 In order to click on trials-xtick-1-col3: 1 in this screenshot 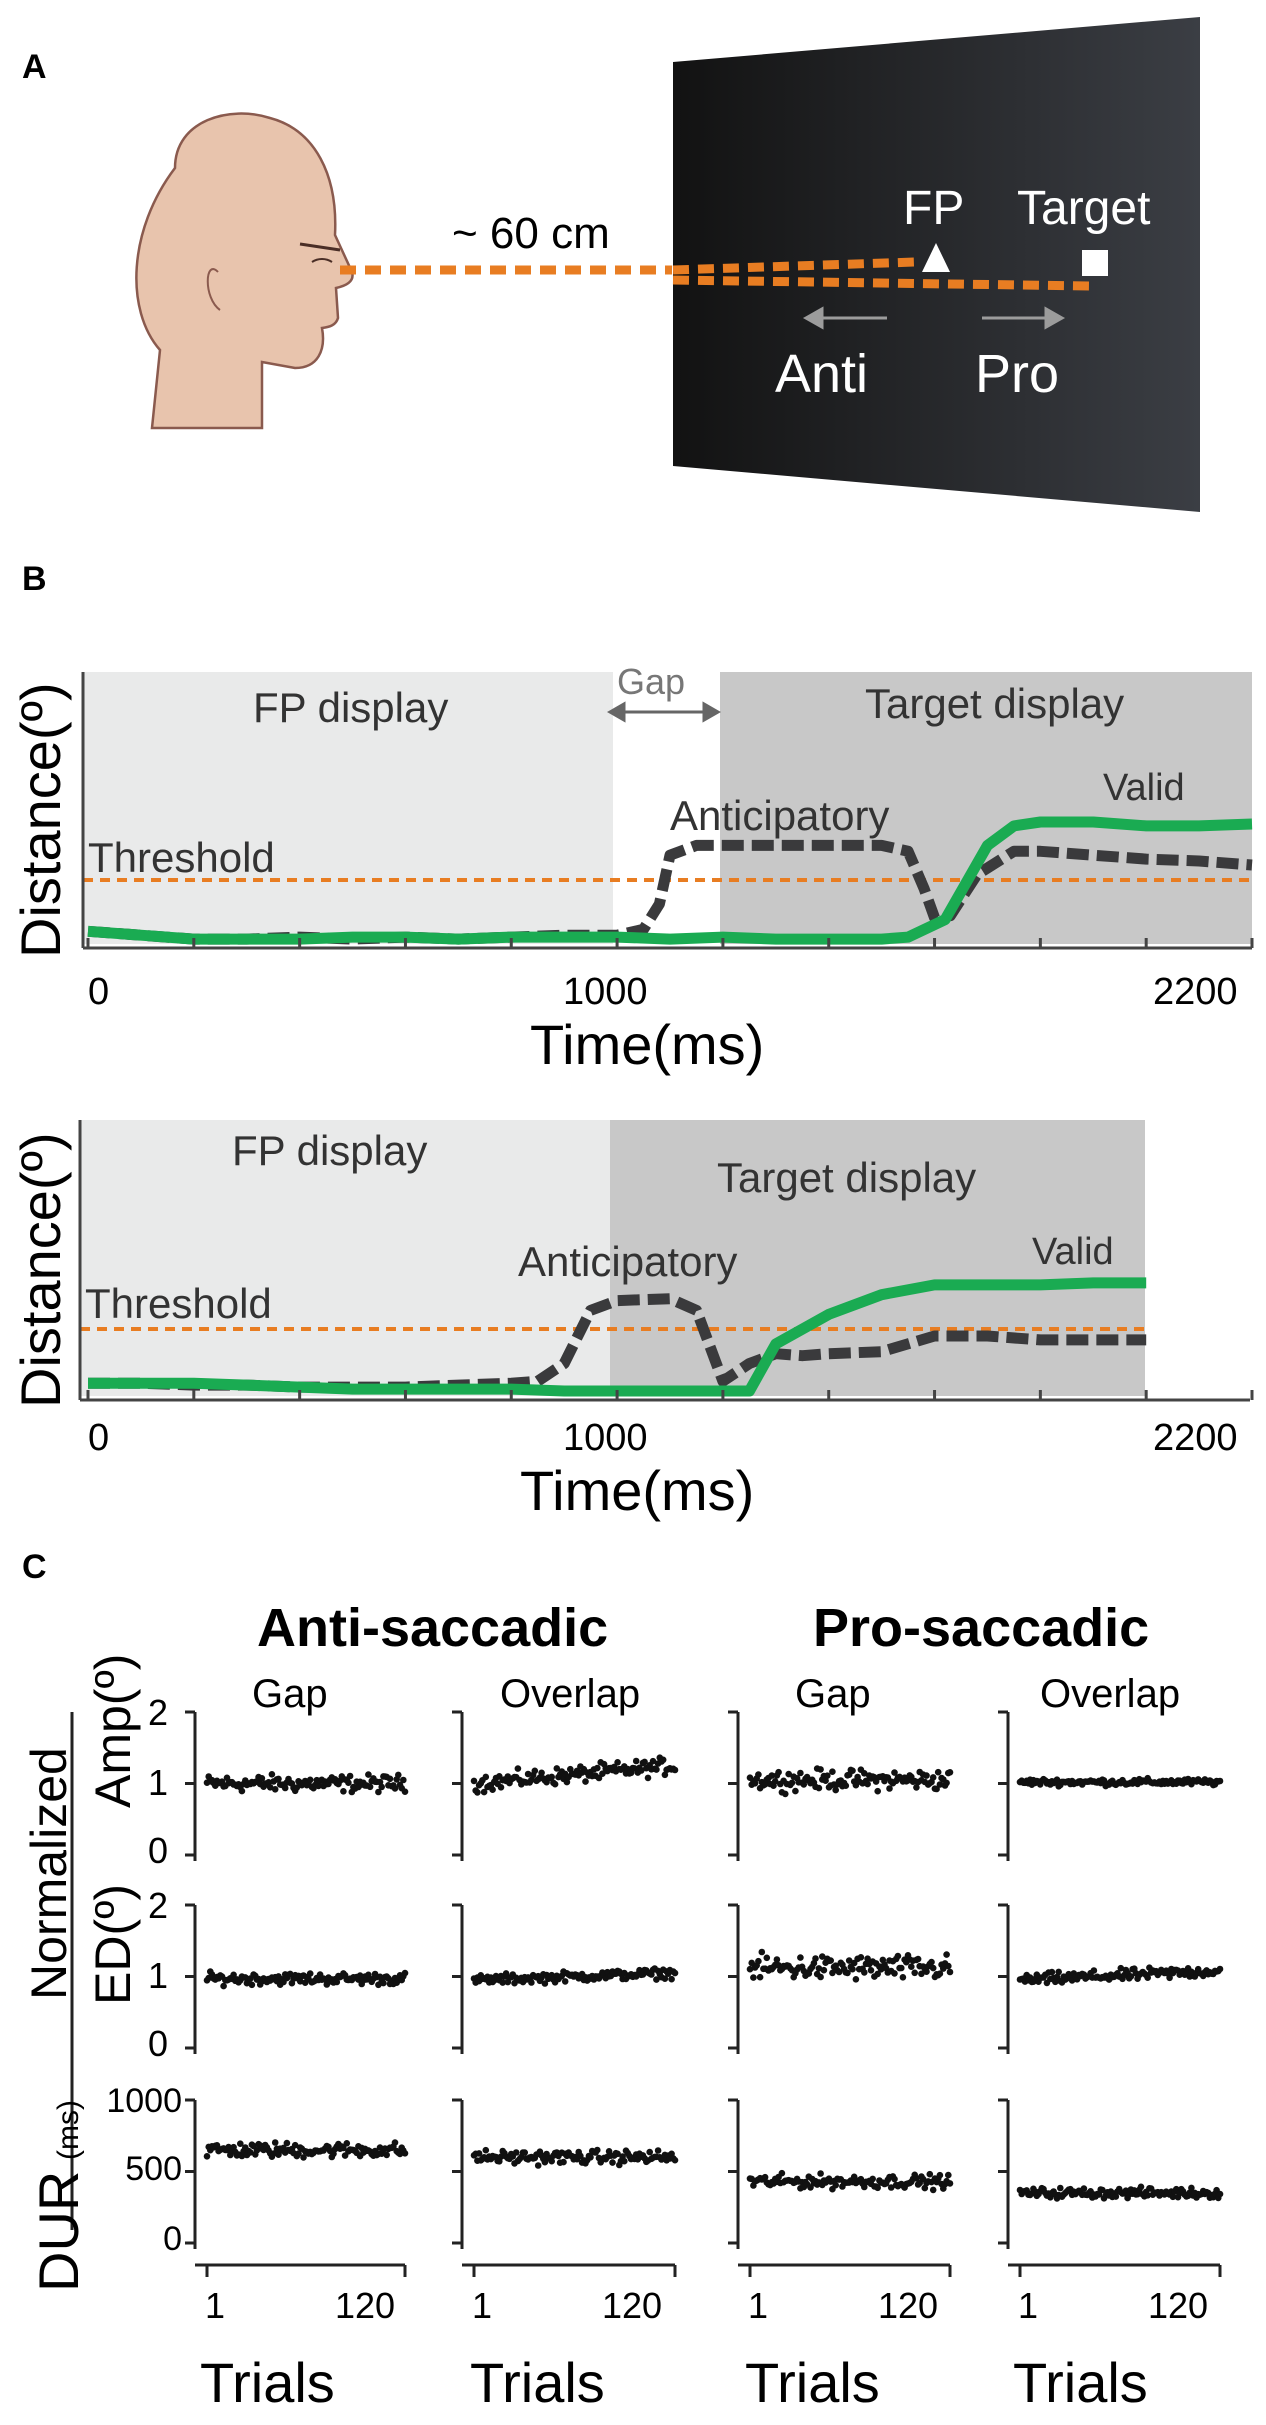, I will do `click(758, 2305)`.